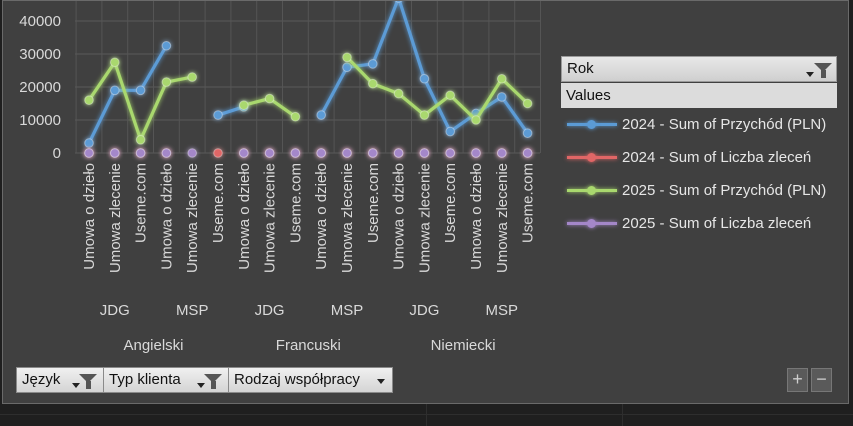 The width and height of the screenshot is (853, 426). Describe the element at coordinates (724, 190) in the screenshot. I see `legend-entry-label: 2025 - Sum of Przychód (PLN)` at that location.